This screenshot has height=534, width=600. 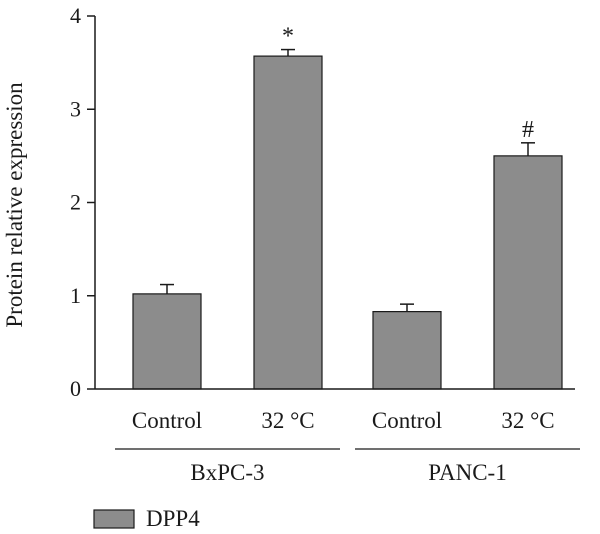 I want to click on y-axis-label: Protein relative expression, so click(x=14, y=205).